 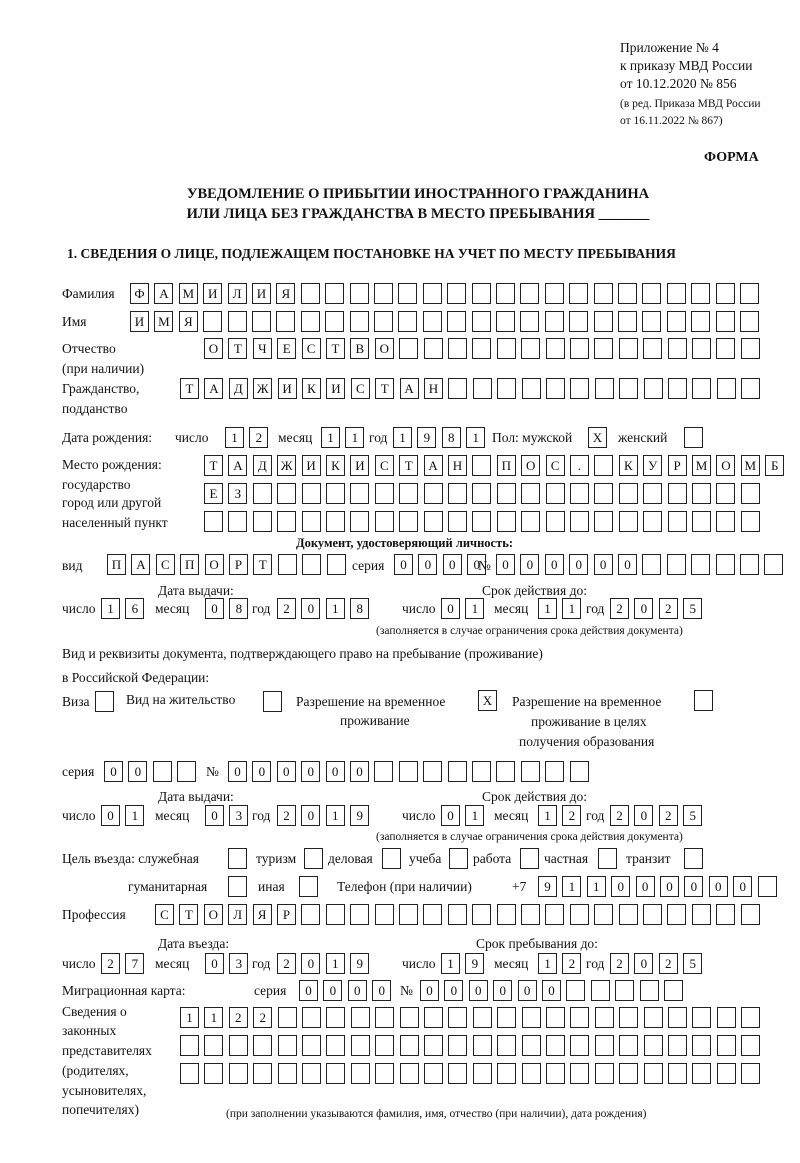 What do you see at coordinates (189, 388) in the screenshot?
I see `char-cell: Т` at bounding box center [189, 388].